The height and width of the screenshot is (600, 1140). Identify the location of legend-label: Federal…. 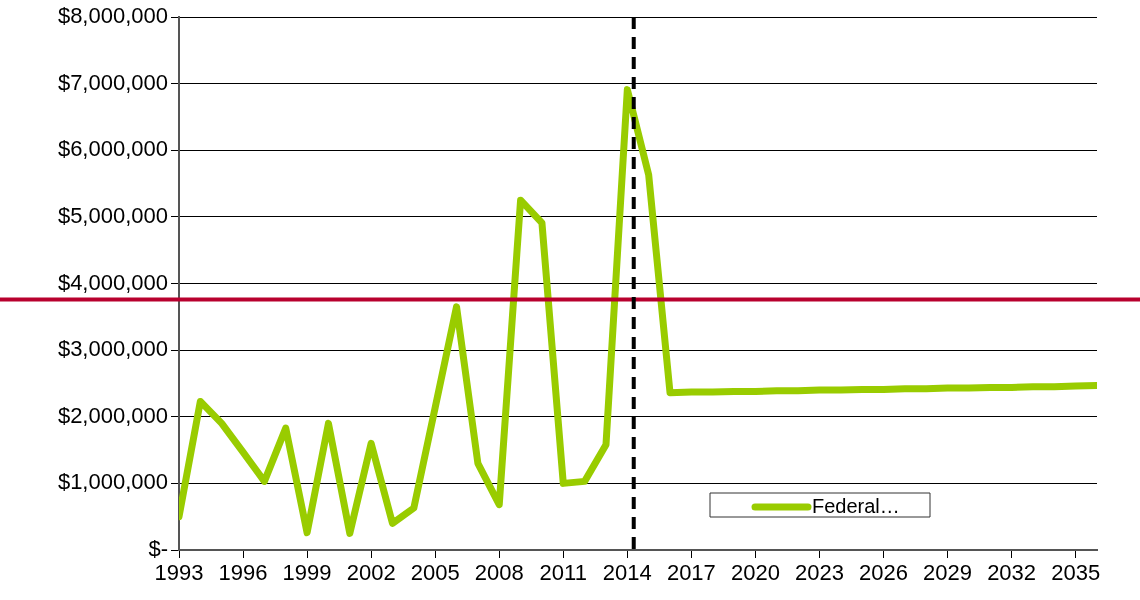
(856, 505).